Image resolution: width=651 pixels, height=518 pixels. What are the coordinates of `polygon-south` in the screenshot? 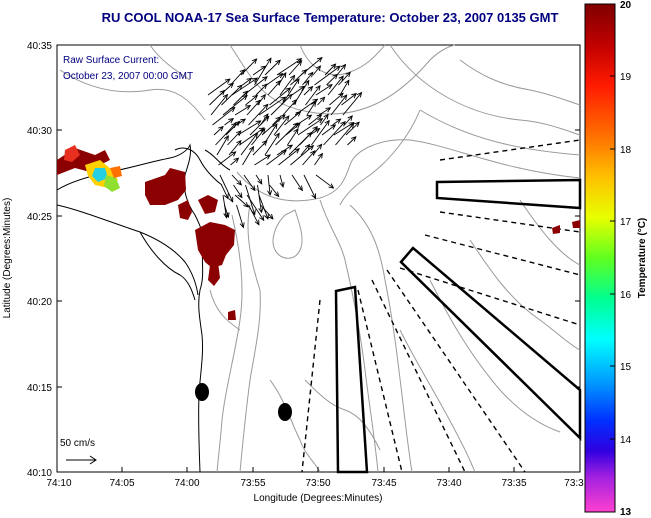 It's located at (351, 379).